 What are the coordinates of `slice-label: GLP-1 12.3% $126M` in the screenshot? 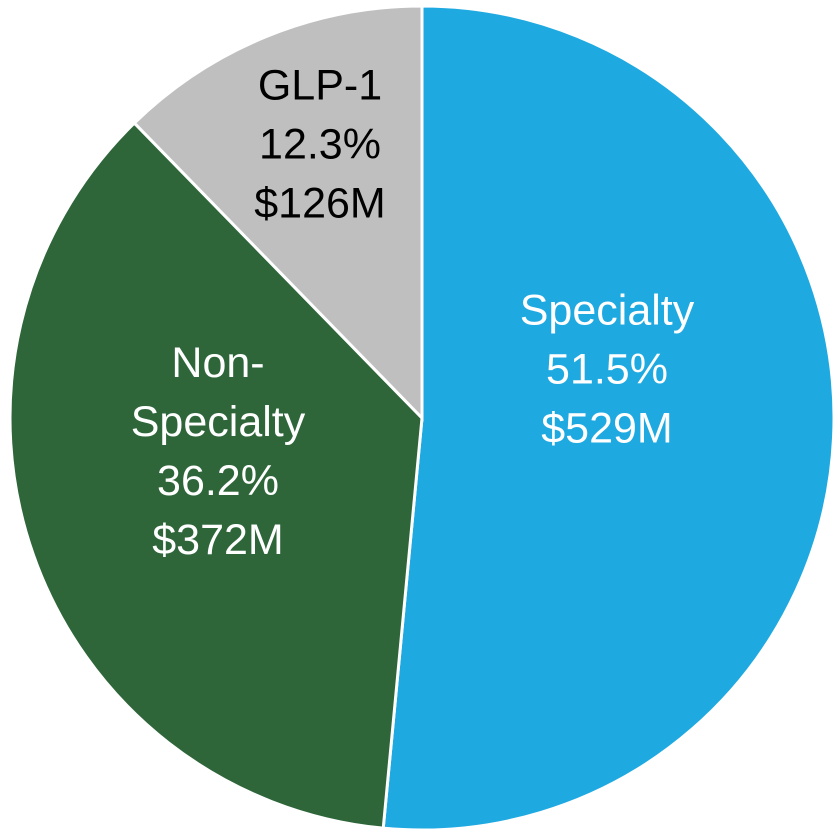 It's located at (320, 145).